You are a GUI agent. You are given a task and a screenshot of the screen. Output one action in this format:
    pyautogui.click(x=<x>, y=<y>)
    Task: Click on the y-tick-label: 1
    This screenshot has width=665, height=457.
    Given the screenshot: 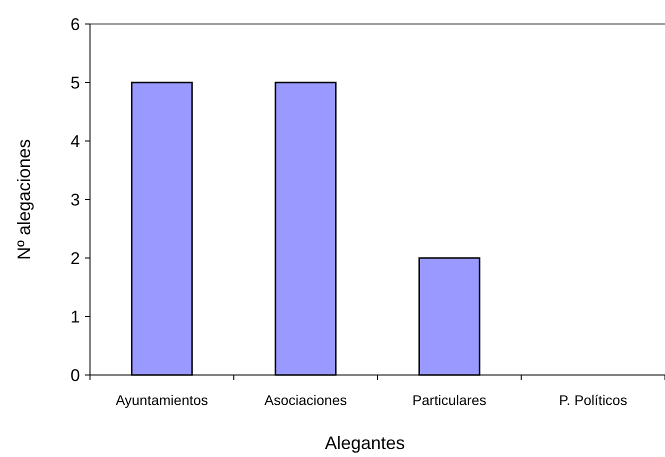 What is the action you would take?
    pyautogui.click(x=75, y=316)
    